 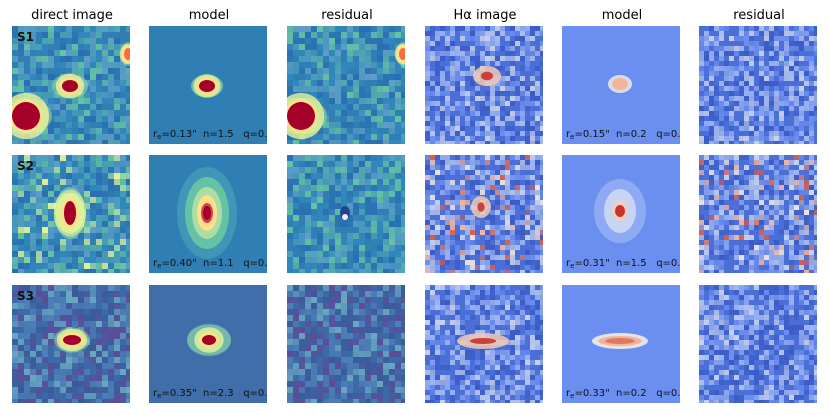 I want to click on re-value: =0.40", so click(x=182, y=263).